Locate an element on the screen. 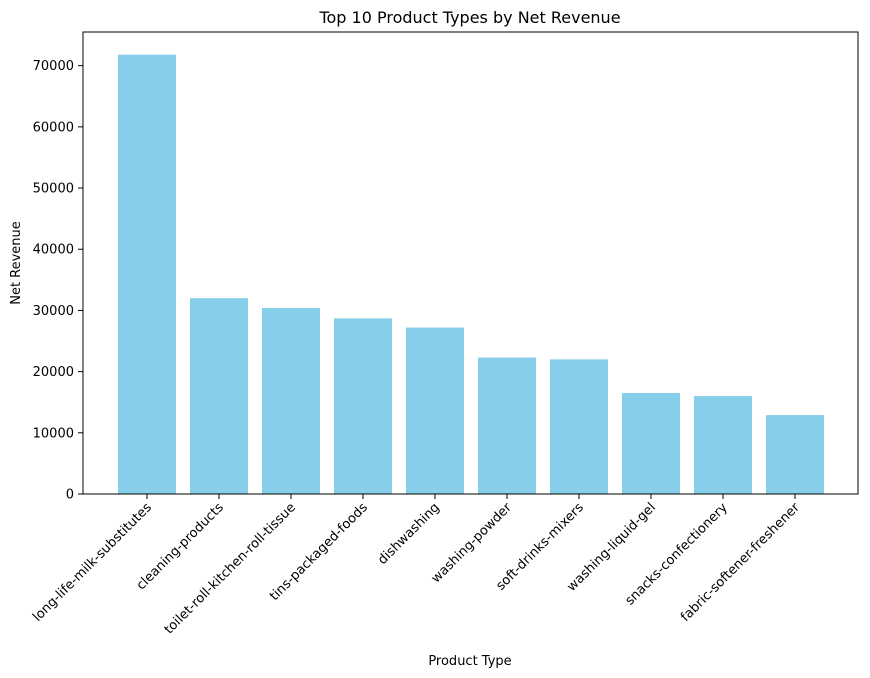 Image resolution: width=870 pixels, height=678 pixels. y-tick-label: 50000 is located at coordinates (53, 189).